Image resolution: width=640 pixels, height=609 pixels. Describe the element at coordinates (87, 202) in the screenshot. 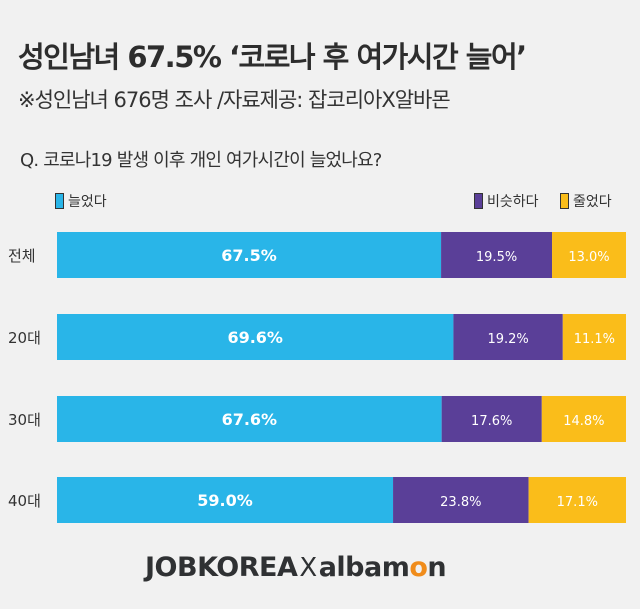

I see `legend-label: 늘었다` at that location.